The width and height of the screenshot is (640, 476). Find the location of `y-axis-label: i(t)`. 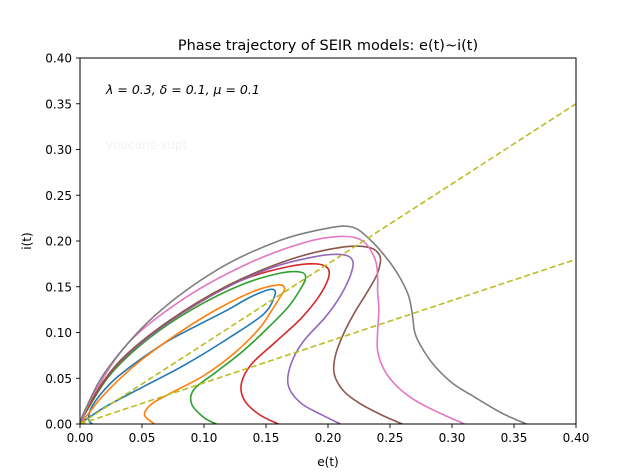

y-axis-label: i(t) is located at coordinates (27, 240).